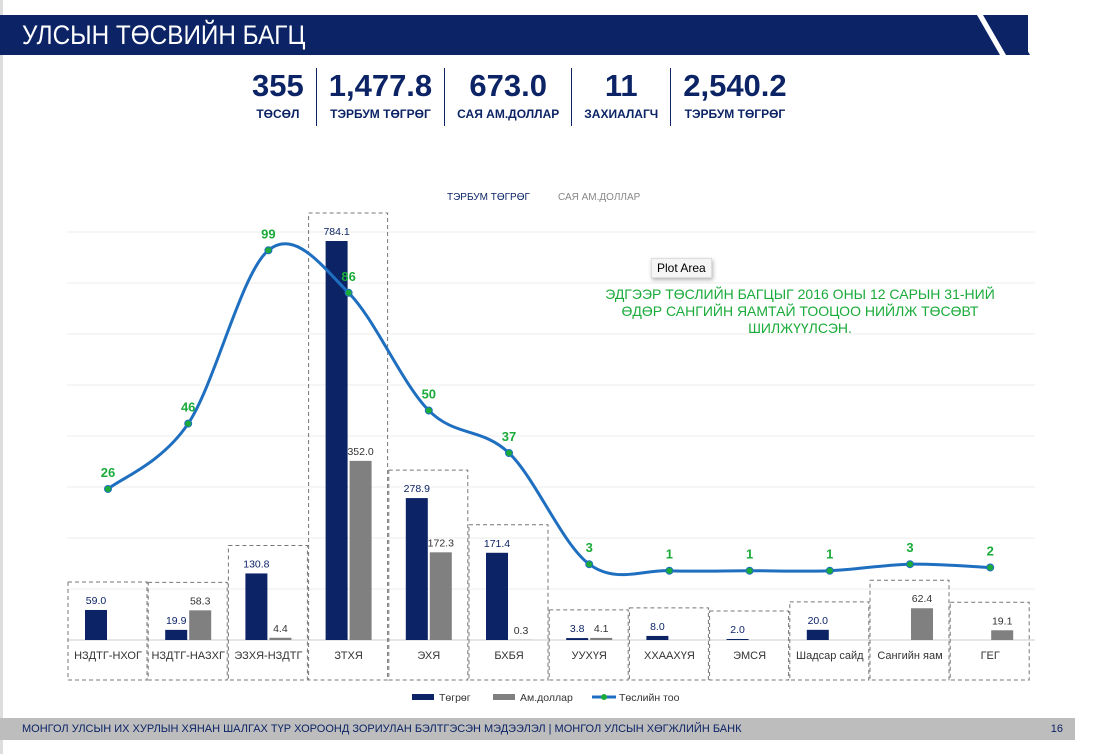 This screenshot has height=754, width=1100. I want to click on bar-label-tugrug: 20.0, so click(818, 621).